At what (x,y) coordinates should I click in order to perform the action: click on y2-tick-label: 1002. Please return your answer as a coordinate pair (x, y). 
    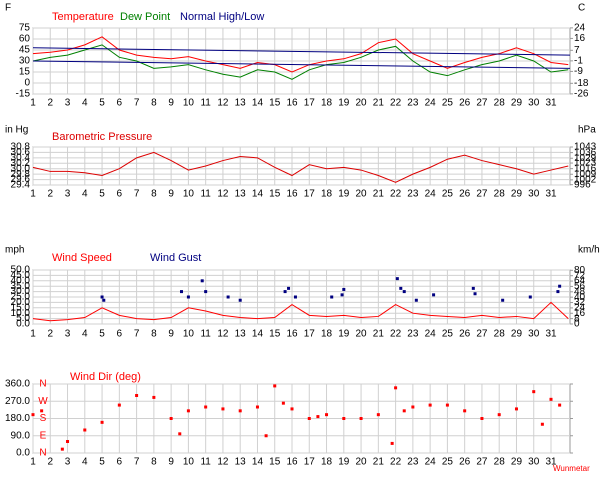
    Looking at the image, I should click on (585, 180).